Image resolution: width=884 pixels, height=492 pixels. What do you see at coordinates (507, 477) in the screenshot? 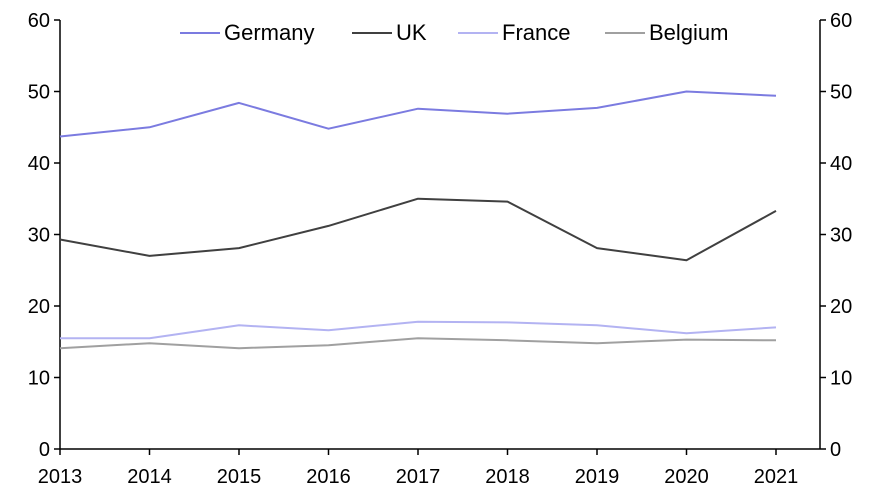
I see `x-tick-label: 2018` at bounding box center [507, 477].